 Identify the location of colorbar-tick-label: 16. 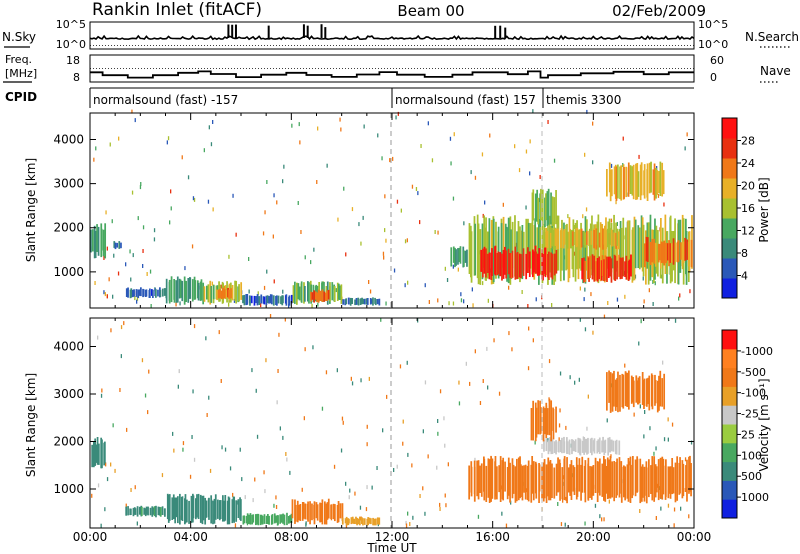
(748, 208).